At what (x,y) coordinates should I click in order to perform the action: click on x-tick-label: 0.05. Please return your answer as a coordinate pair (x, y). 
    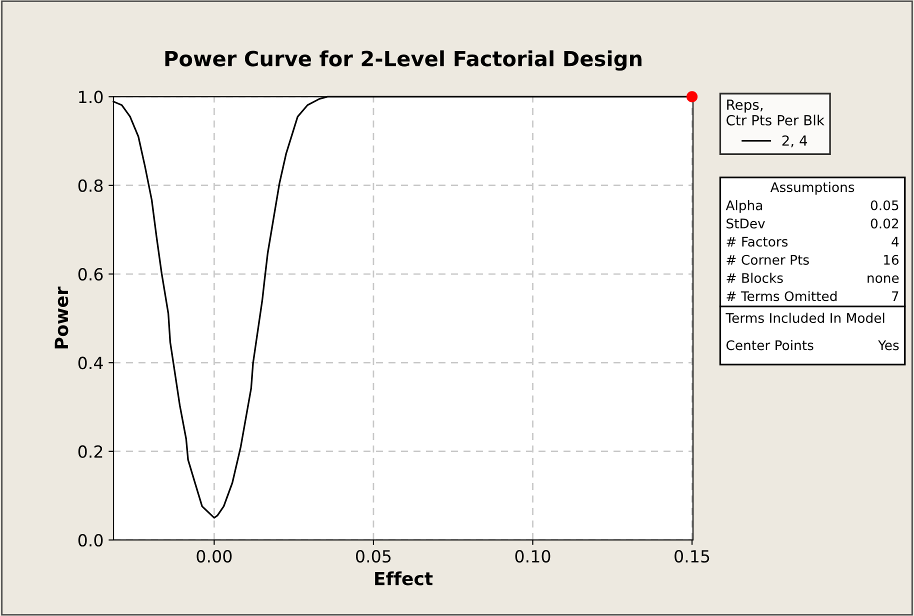
    Looking at the image, I should click on (373, 556).